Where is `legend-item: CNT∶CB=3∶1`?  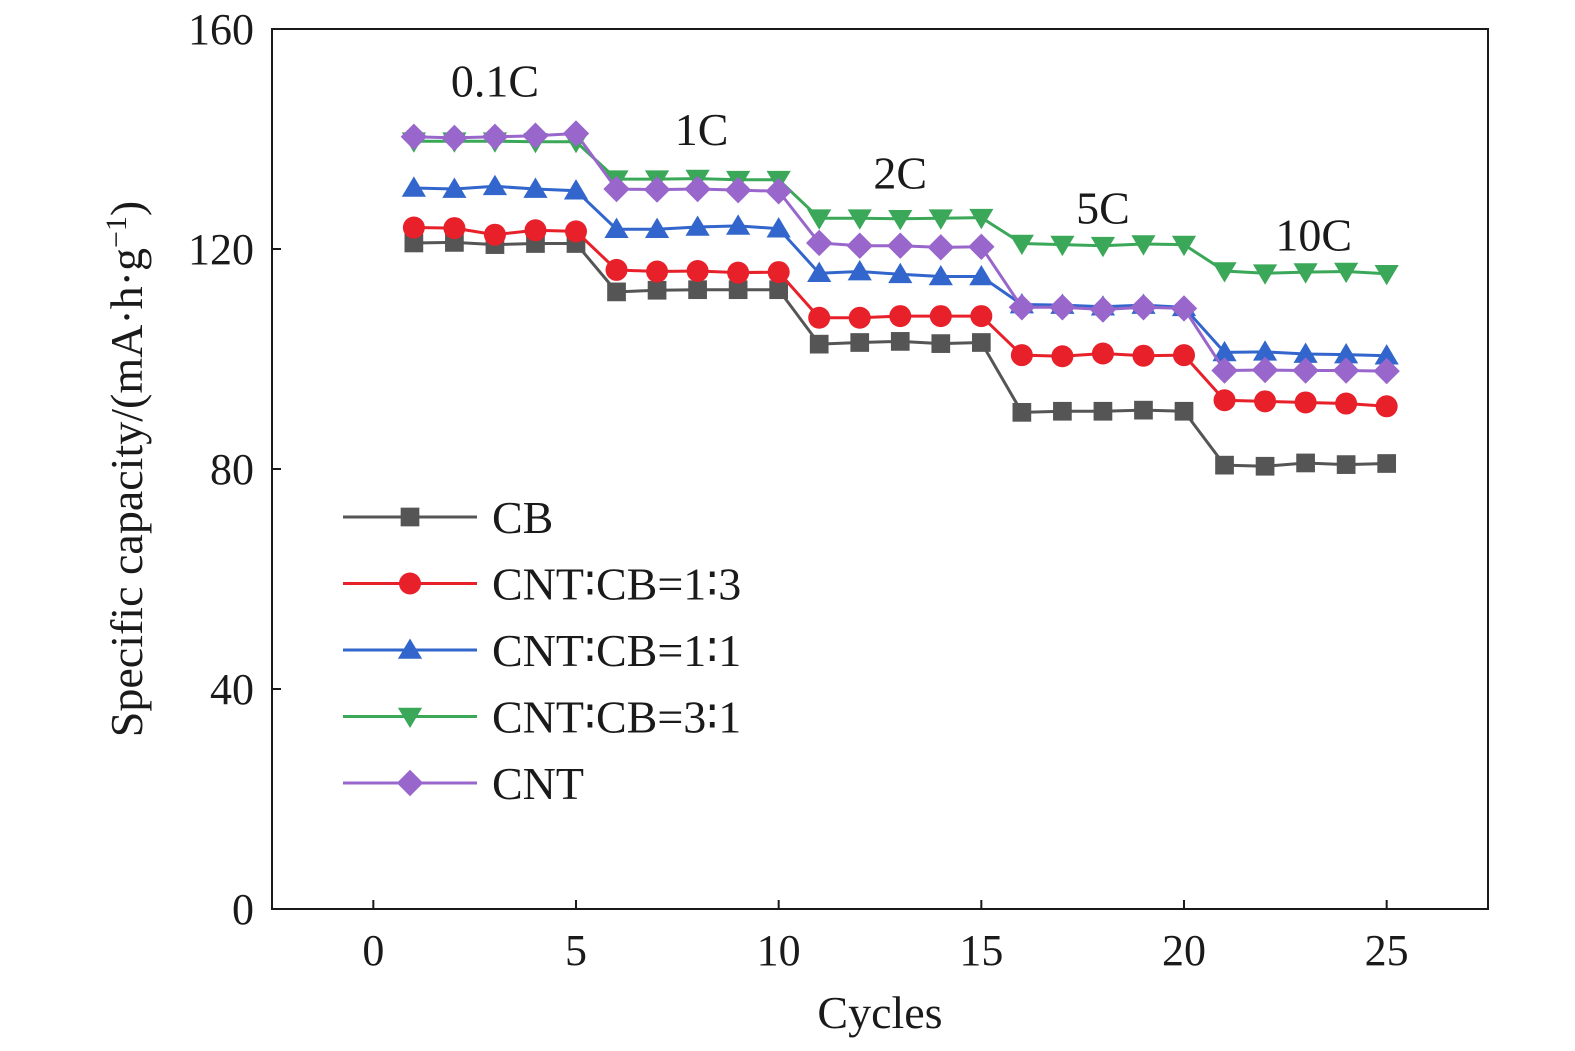 legend-item: CNT∶CB=3∶1 is located at coordinates (542, 717).